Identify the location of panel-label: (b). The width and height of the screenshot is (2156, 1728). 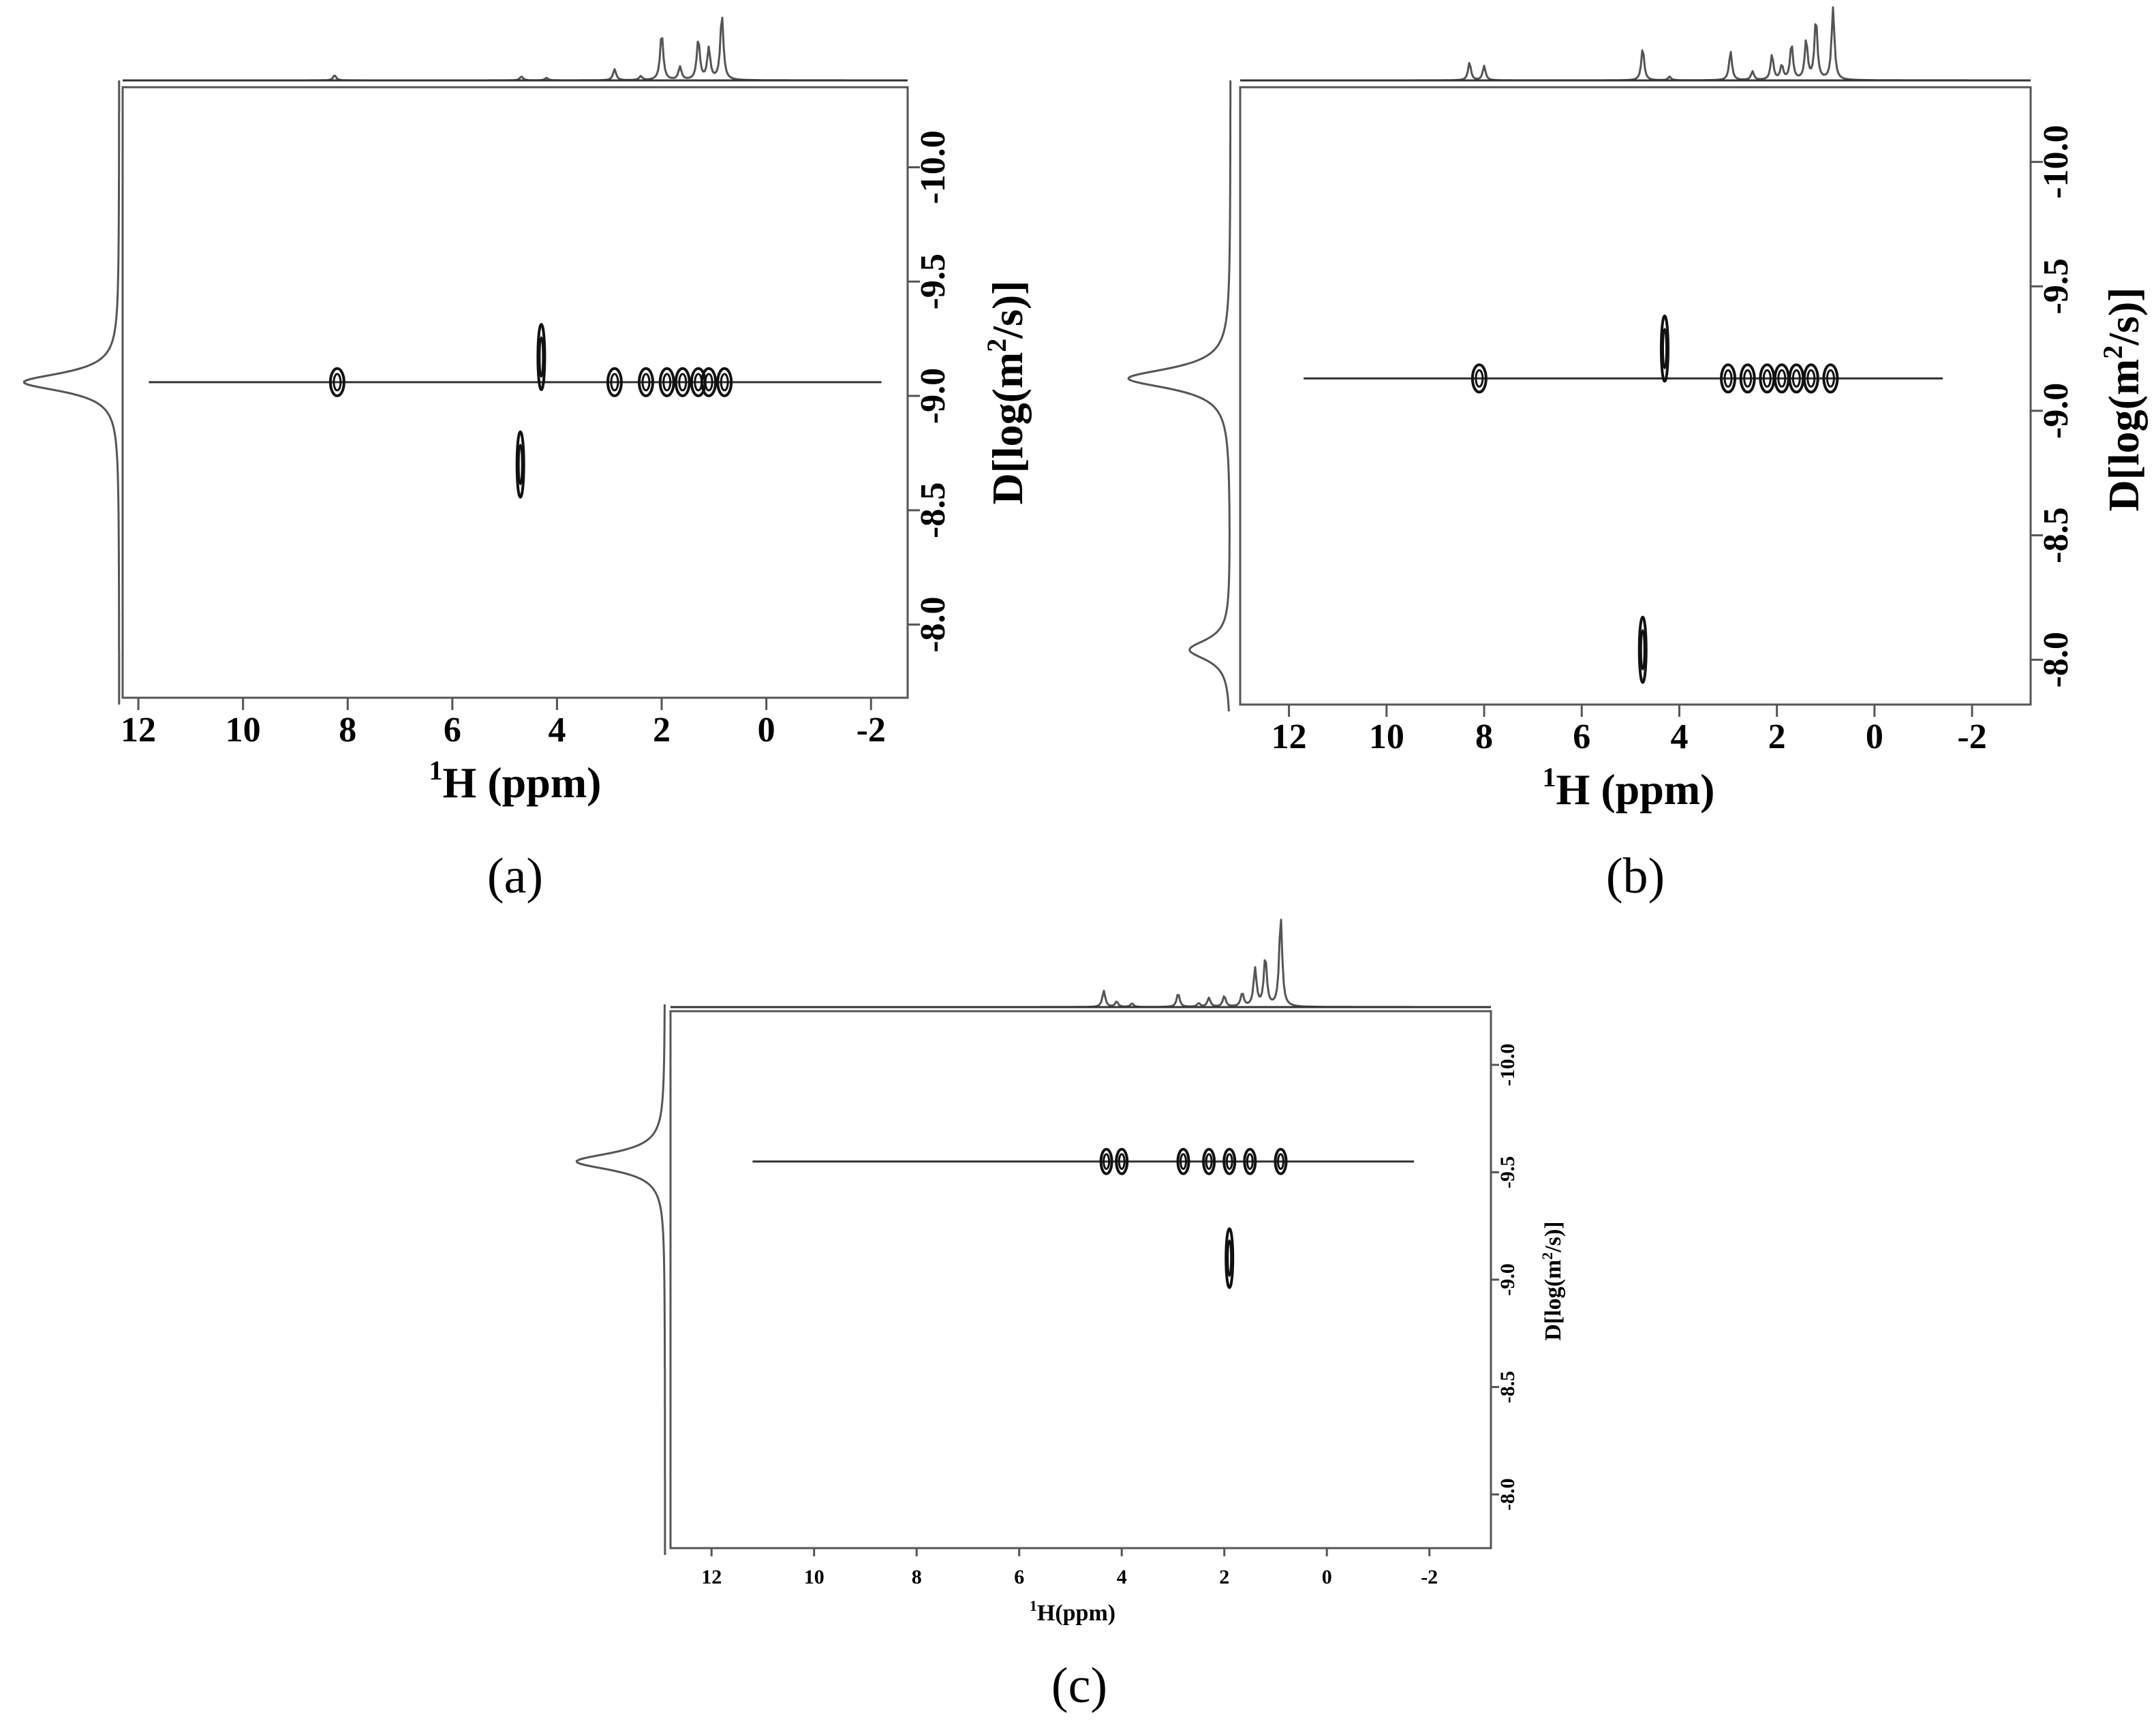
(1635, 876).